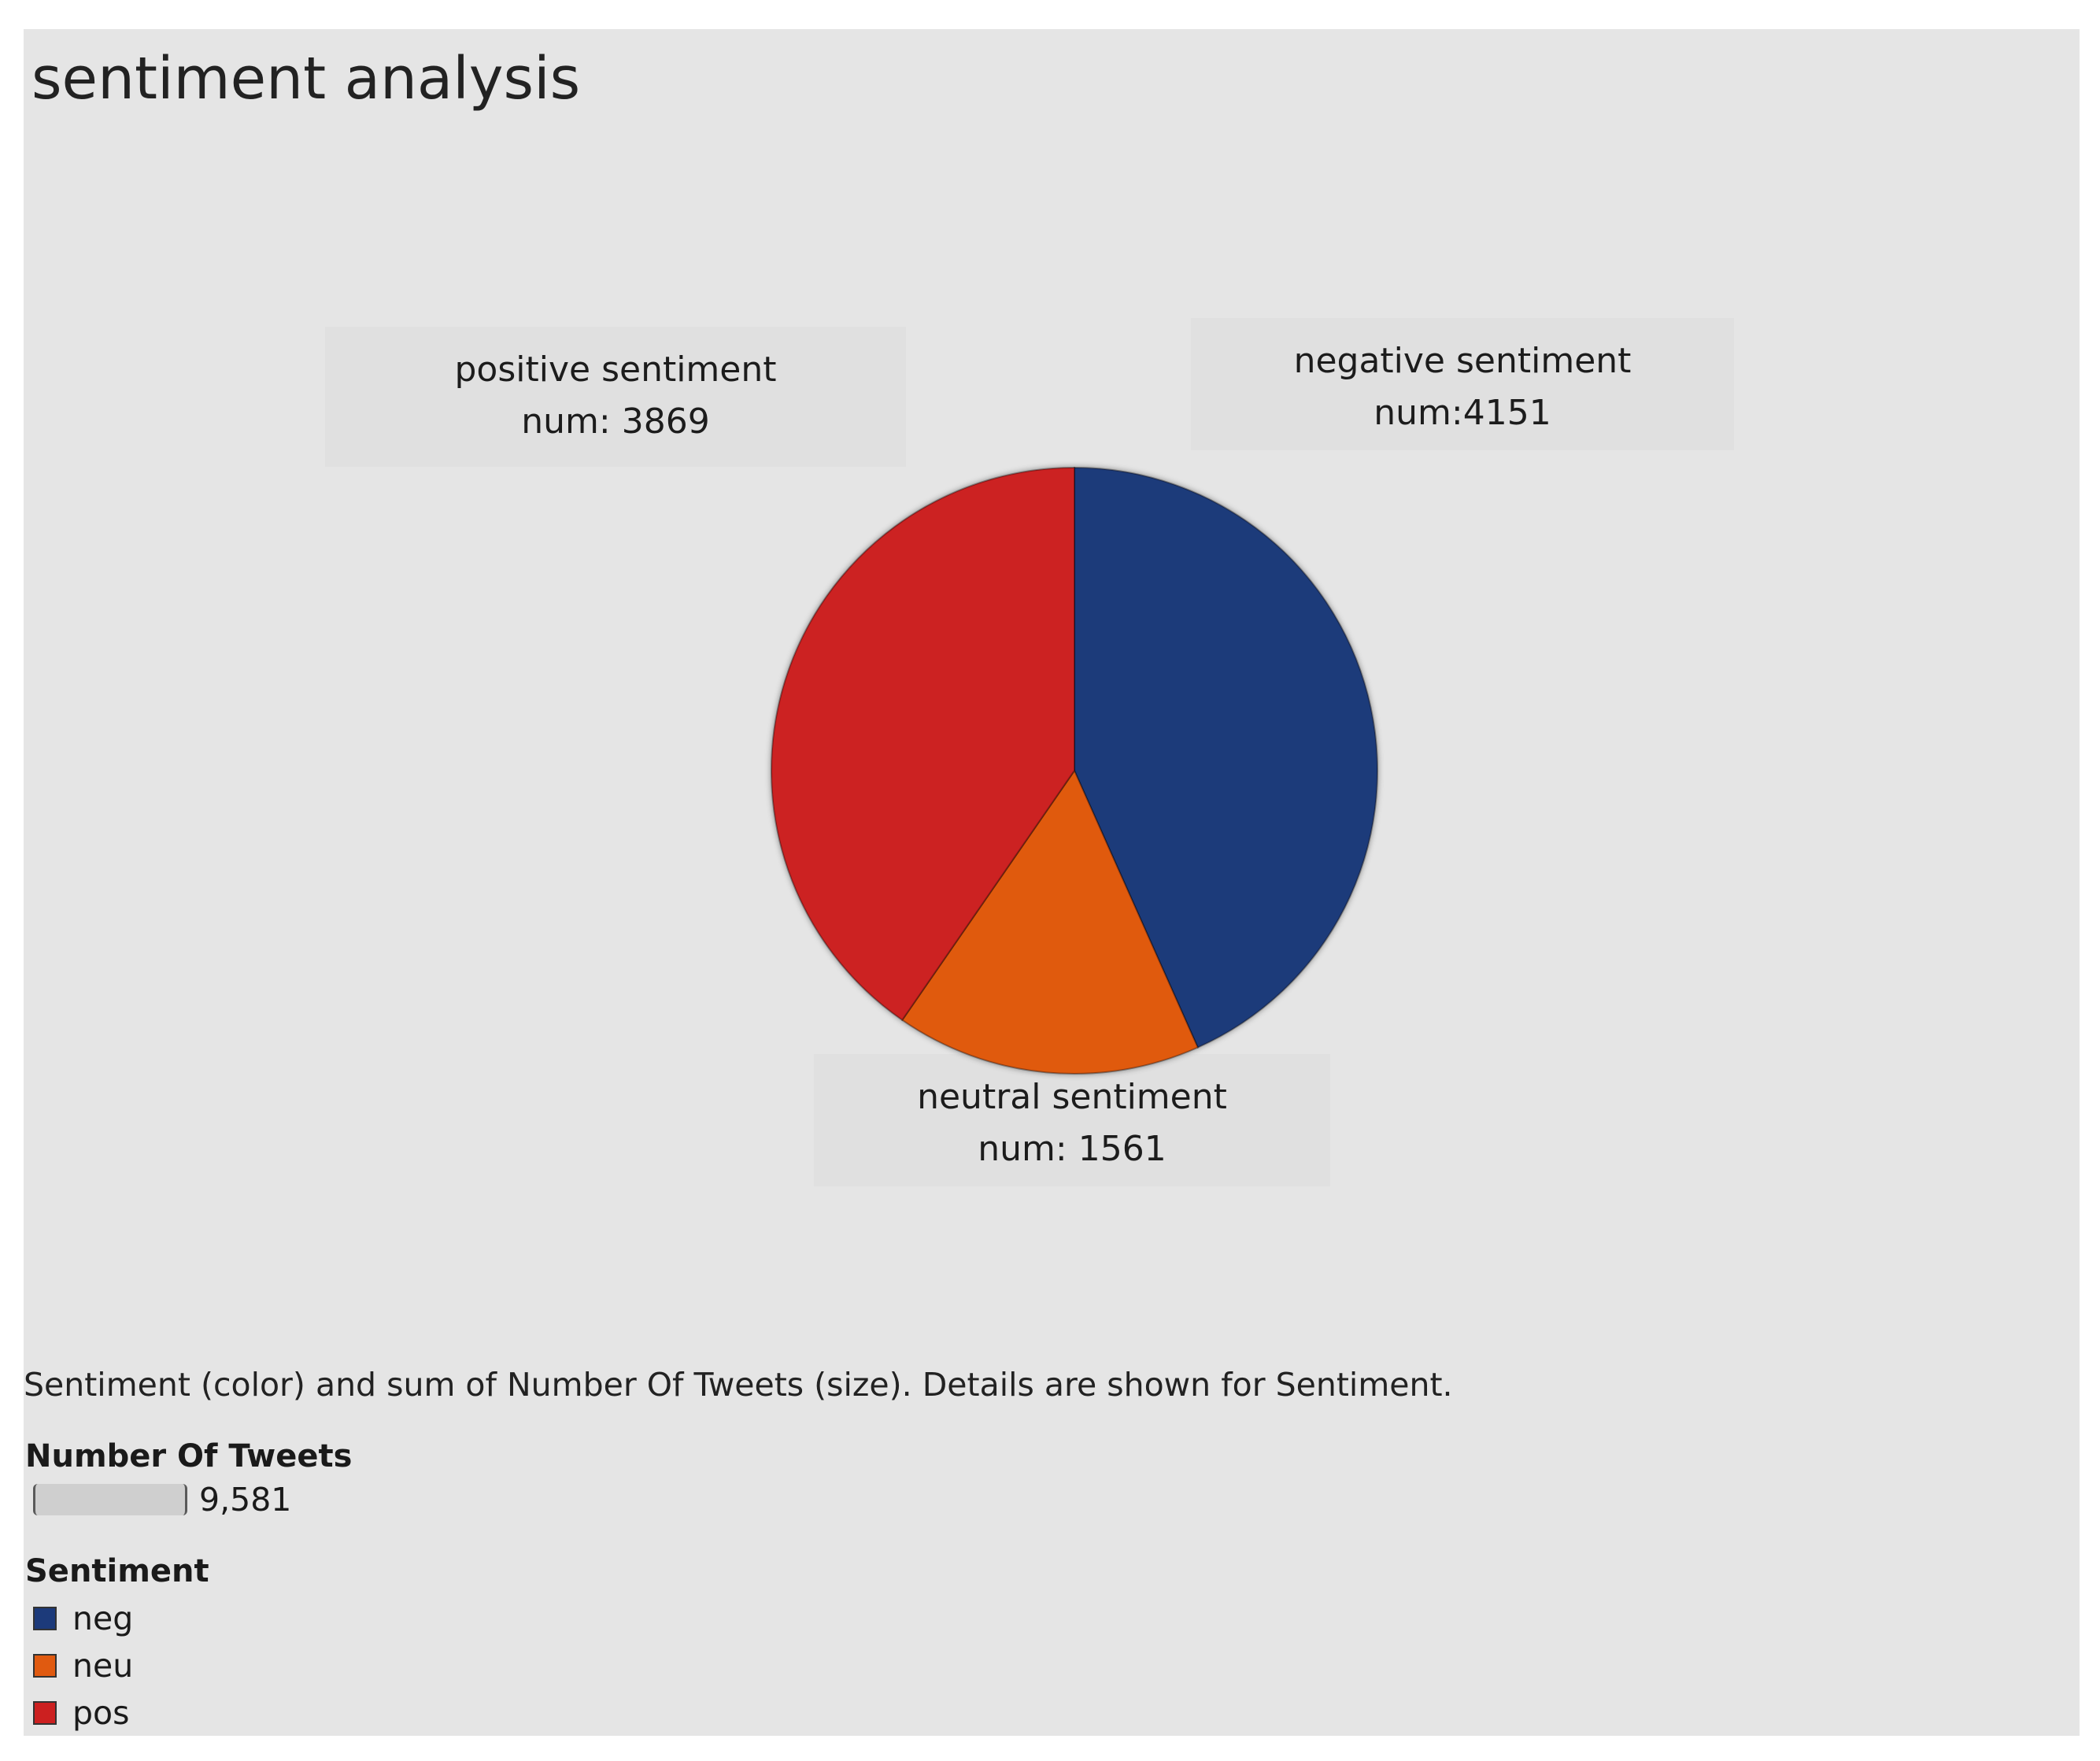 The width and height of the screenshot is (2100, 1761). I want to click on pie-chart, so click(1074, 770).